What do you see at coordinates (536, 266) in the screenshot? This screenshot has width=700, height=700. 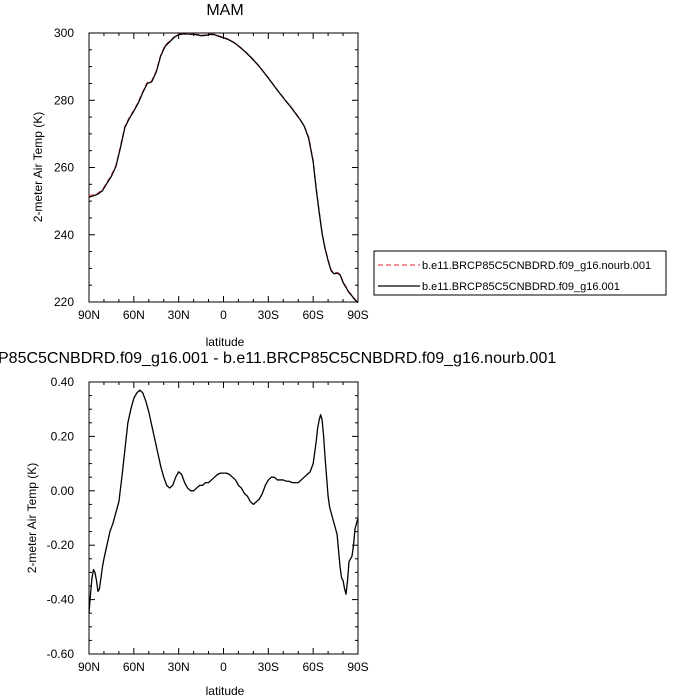 I see `legend-label-nourb: b.e11.BRCP85C5CNBDRD.f09_g16.nourb.001` at bounding box center [536, 266].